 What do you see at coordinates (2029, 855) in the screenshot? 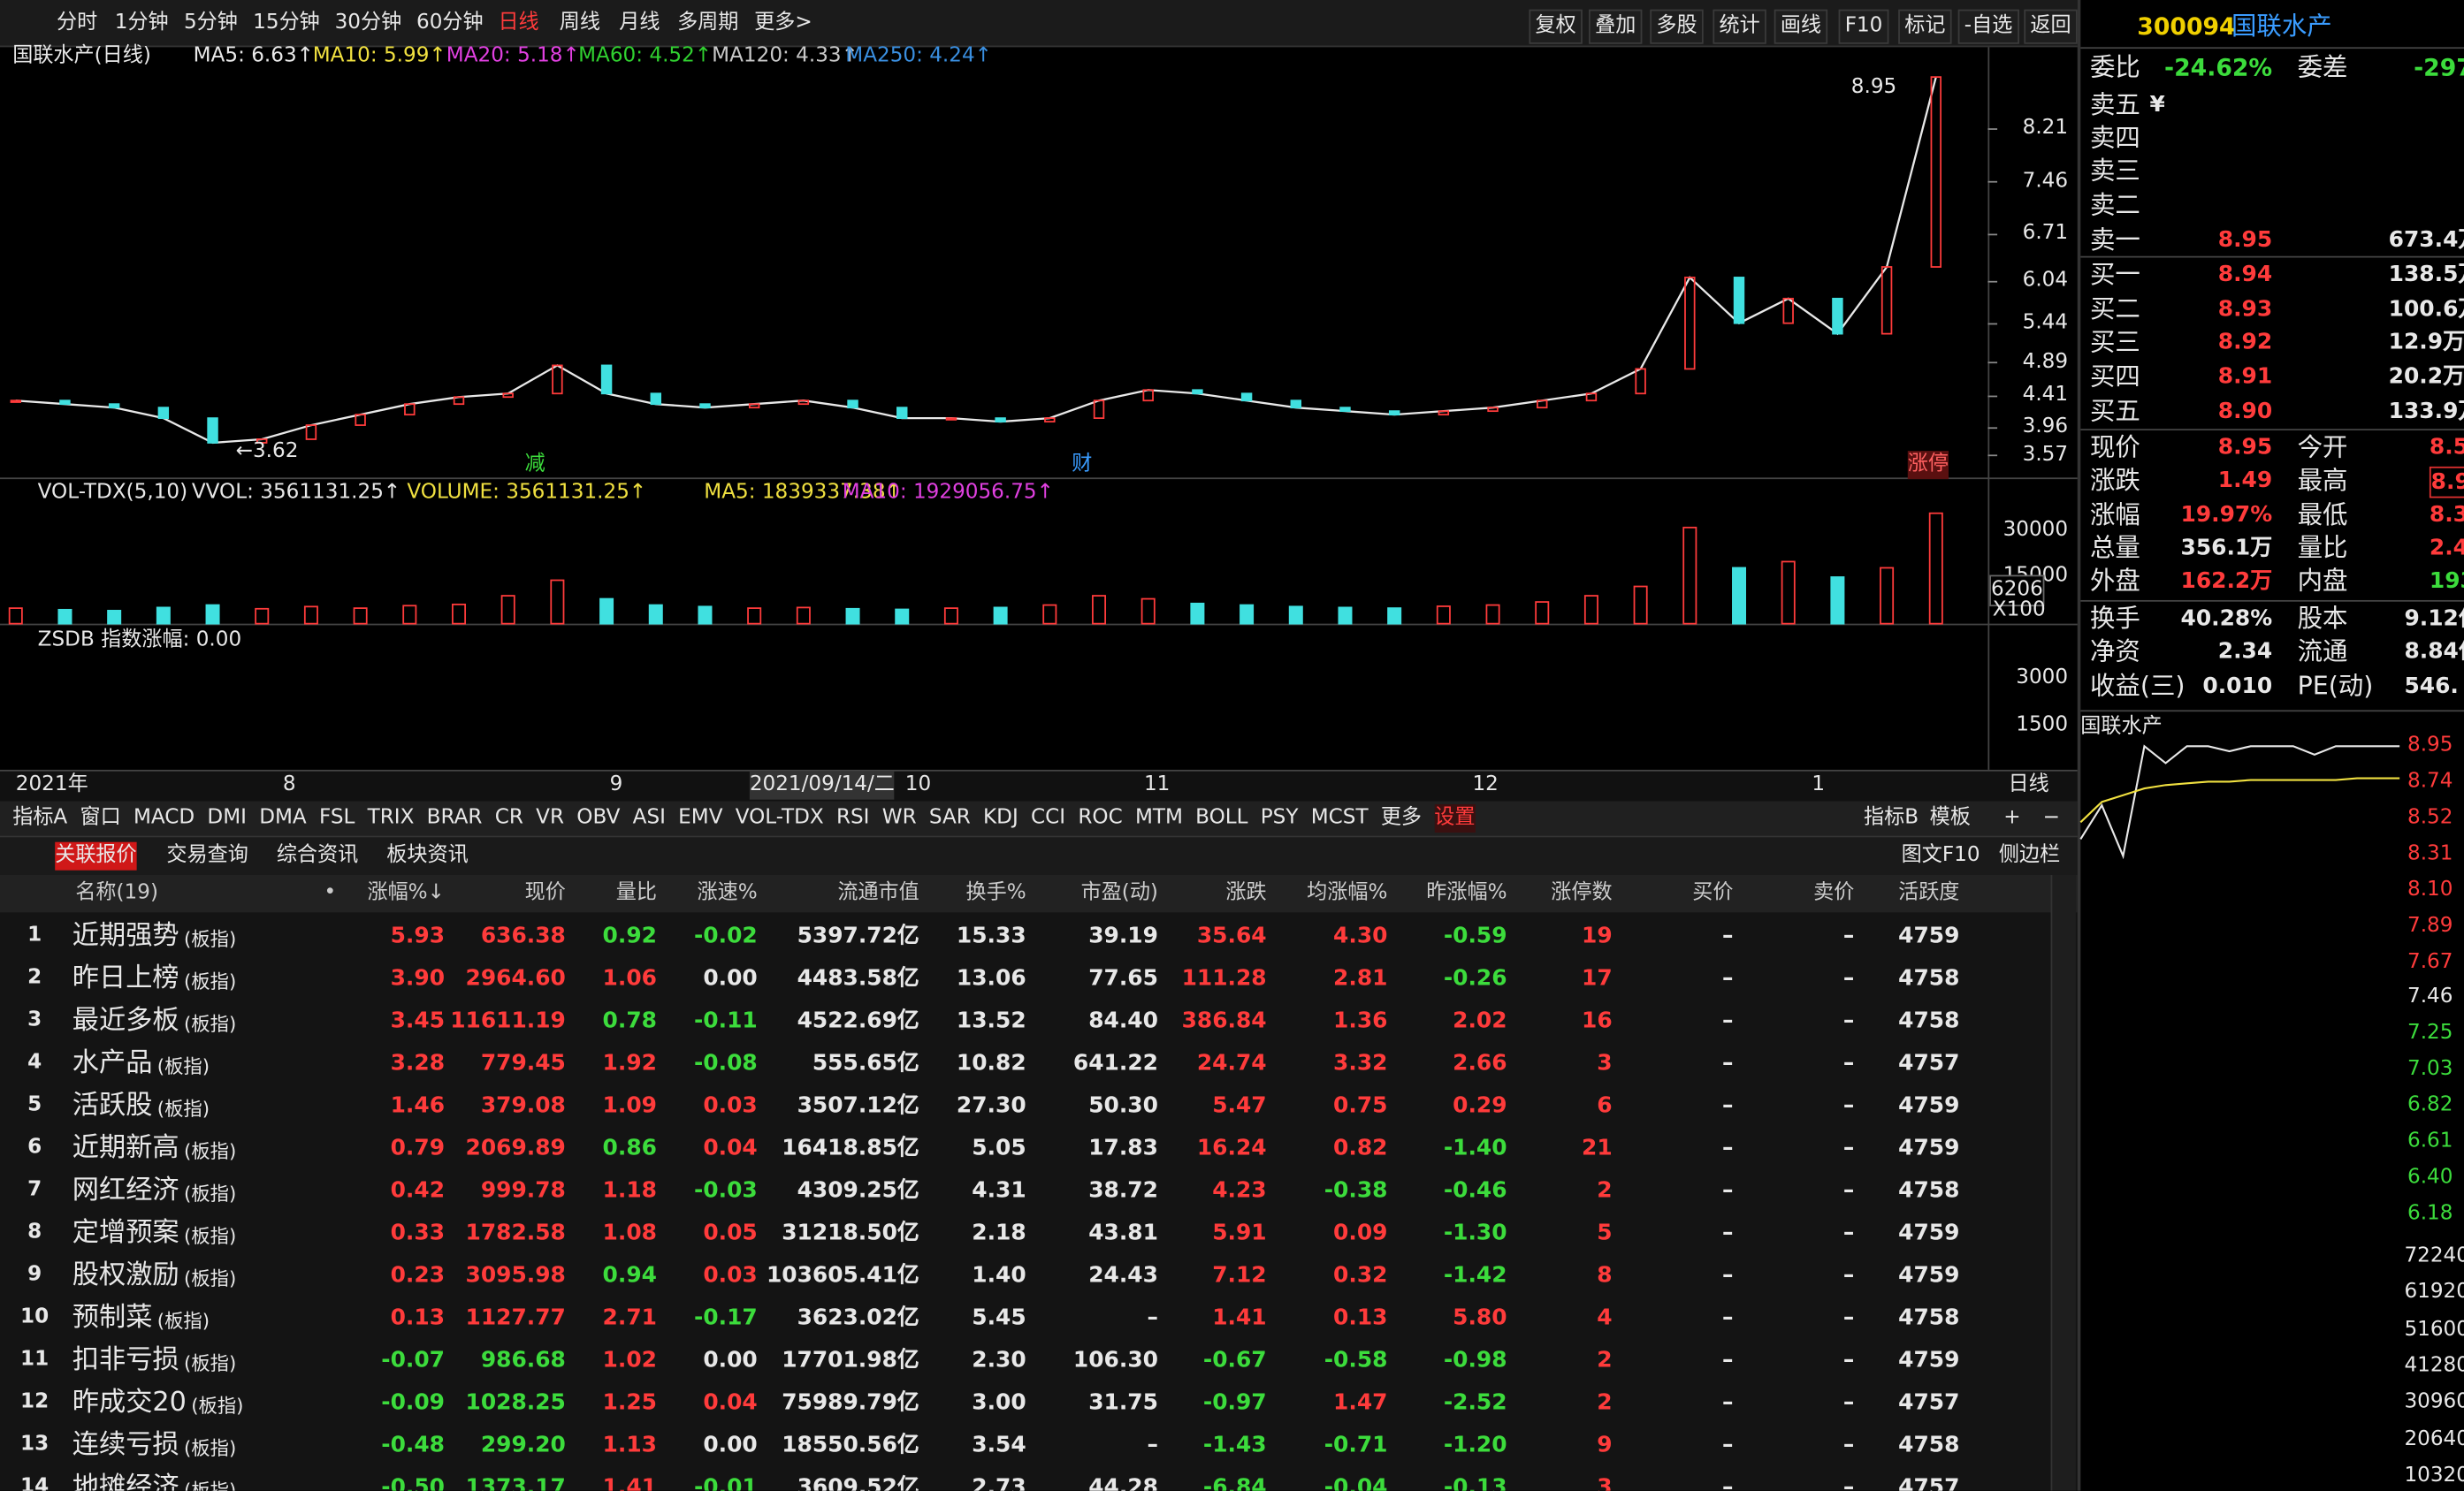
I see `tab: 侧边栏` at bounding box center [2029, 855].